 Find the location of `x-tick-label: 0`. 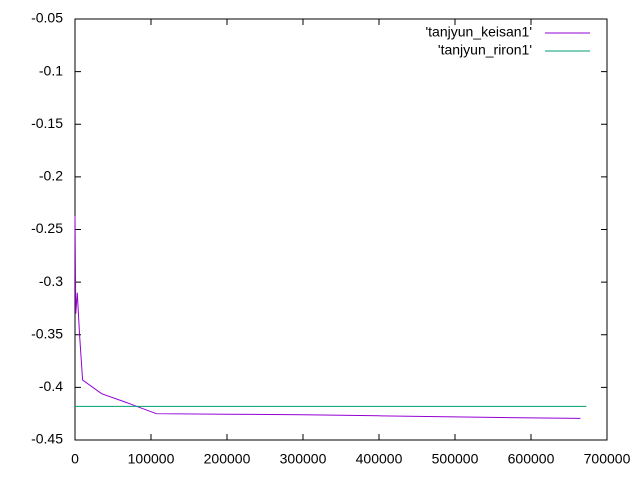

x-tick-label: 0 is located at coordinates (75, 459).